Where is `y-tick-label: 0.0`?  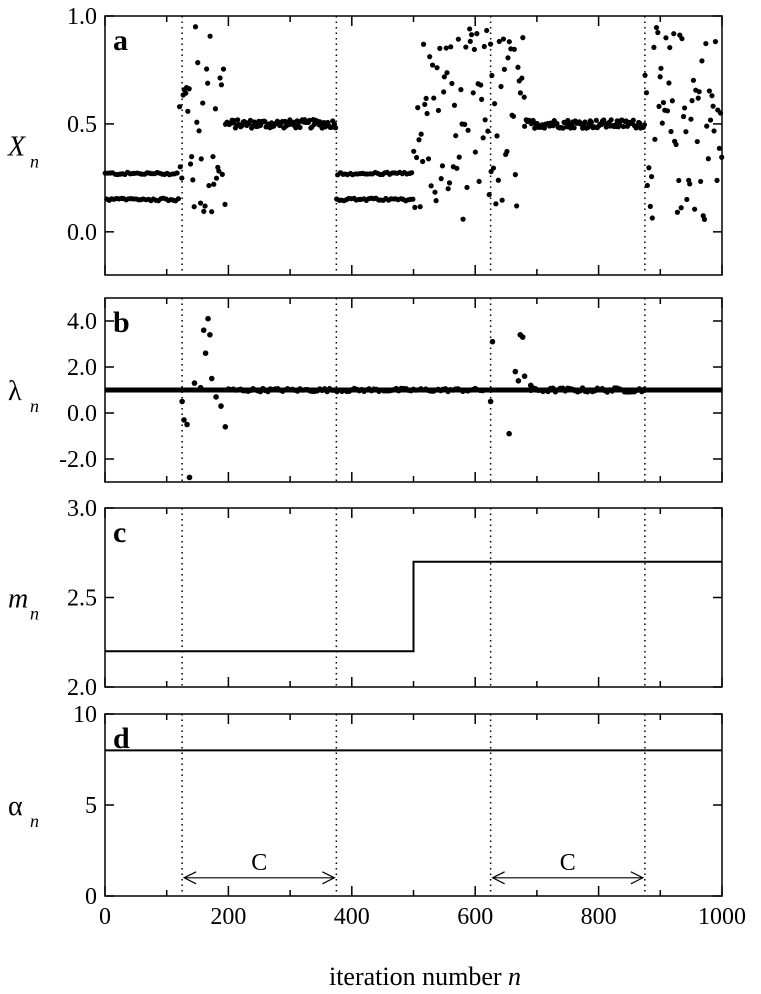 y-tick-label: 0.0 is located at coordinates (82, 414).